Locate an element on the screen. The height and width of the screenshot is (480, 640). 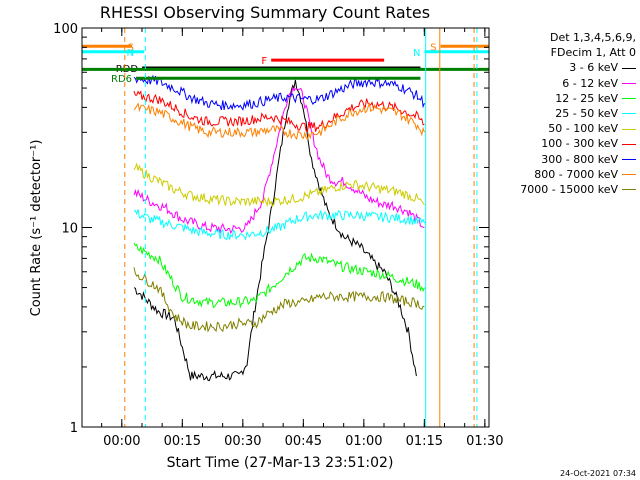
x-tick-label-1: 00:00 is located at coordinates (121, 441).